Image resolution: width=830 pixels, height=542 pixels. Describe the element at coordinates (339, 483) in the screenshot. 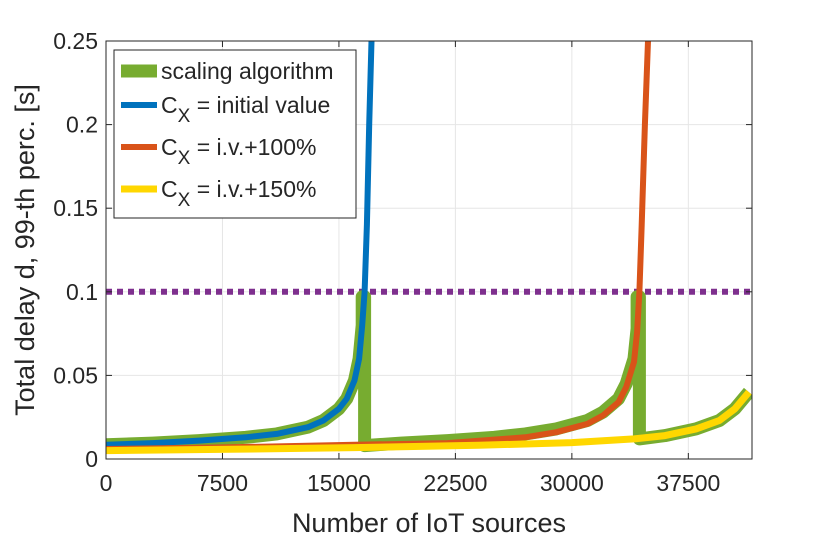

I see `x-tick-label: 15000` at that location.